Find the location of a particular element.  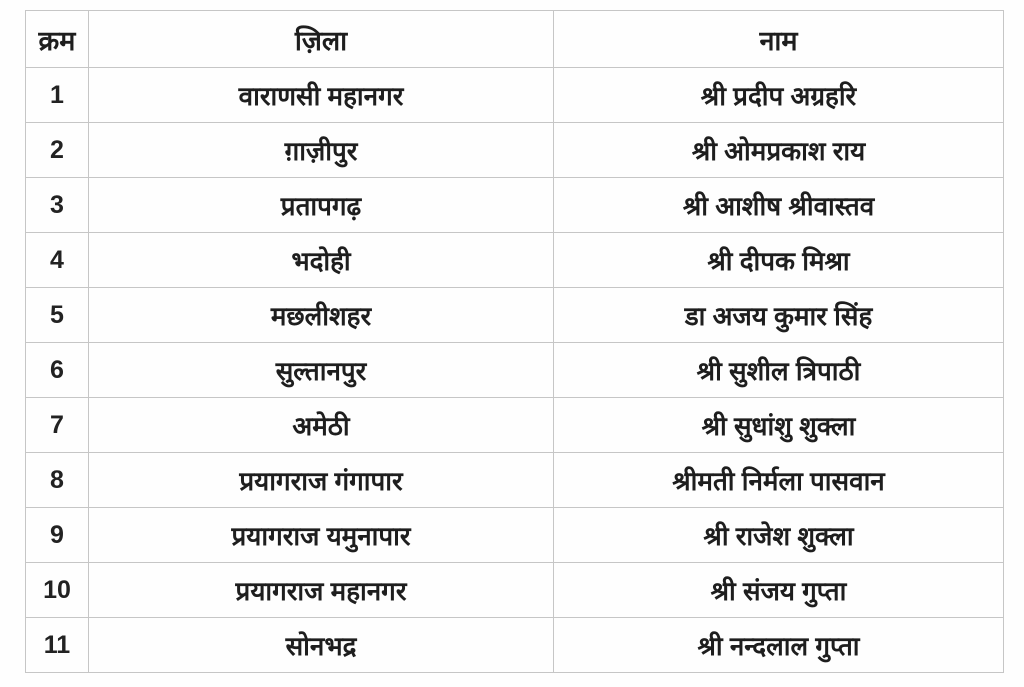

district-cell: प्रयागराज महानगर is located at coordinates (321, 590).